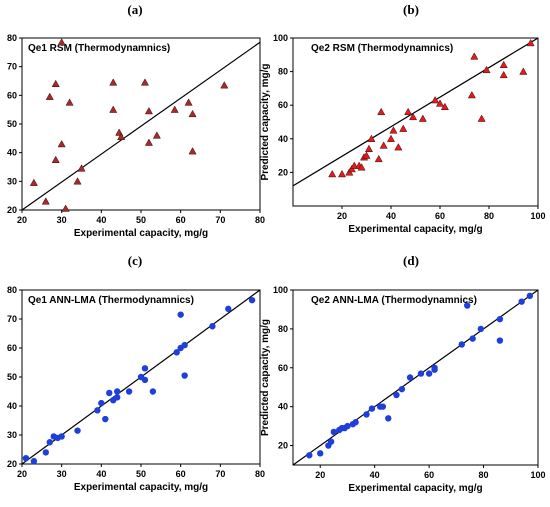  Describe the element at coordinates (283, 105) in the screenshot. I see `y-tick-label: 60` at that location.